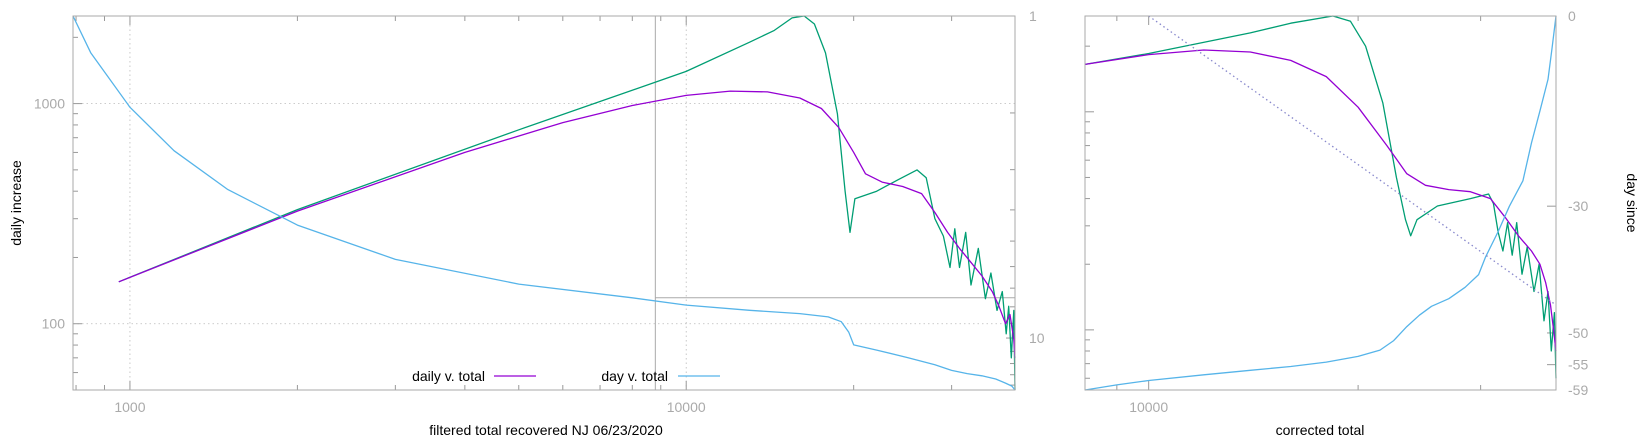  What do you see at coordinates (54, 324) in the screenshot?
I see `left-y-tick-label: 100` at bounding box center [54, 324].